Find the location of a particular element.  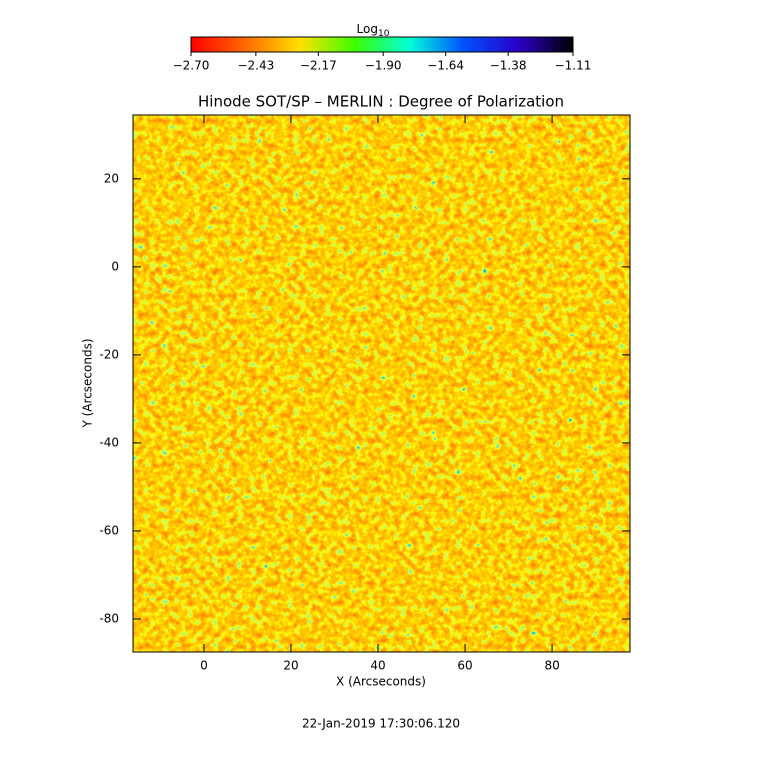

x-tick-label: 80 is located at coordinates (551, 666).